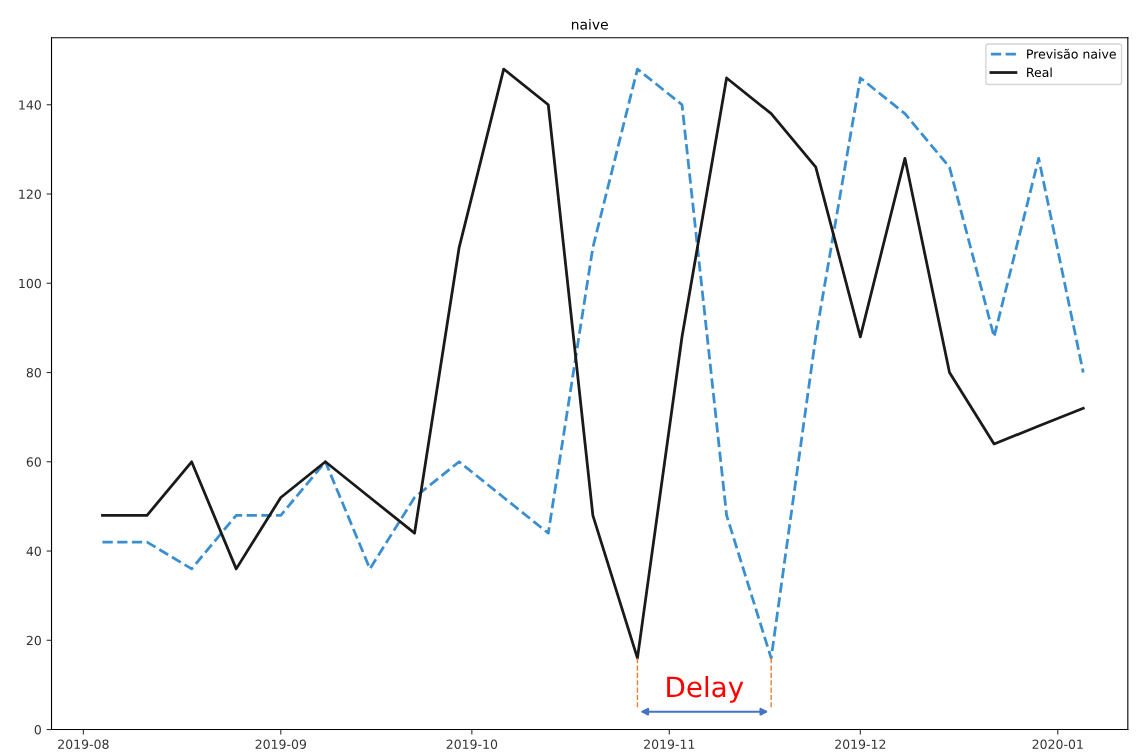 This screenshot has width=1145, height=756. Describe the element at coordinates (1057, 744) in the screenshot. I see `x-tick-label: 2020-01` at that location.